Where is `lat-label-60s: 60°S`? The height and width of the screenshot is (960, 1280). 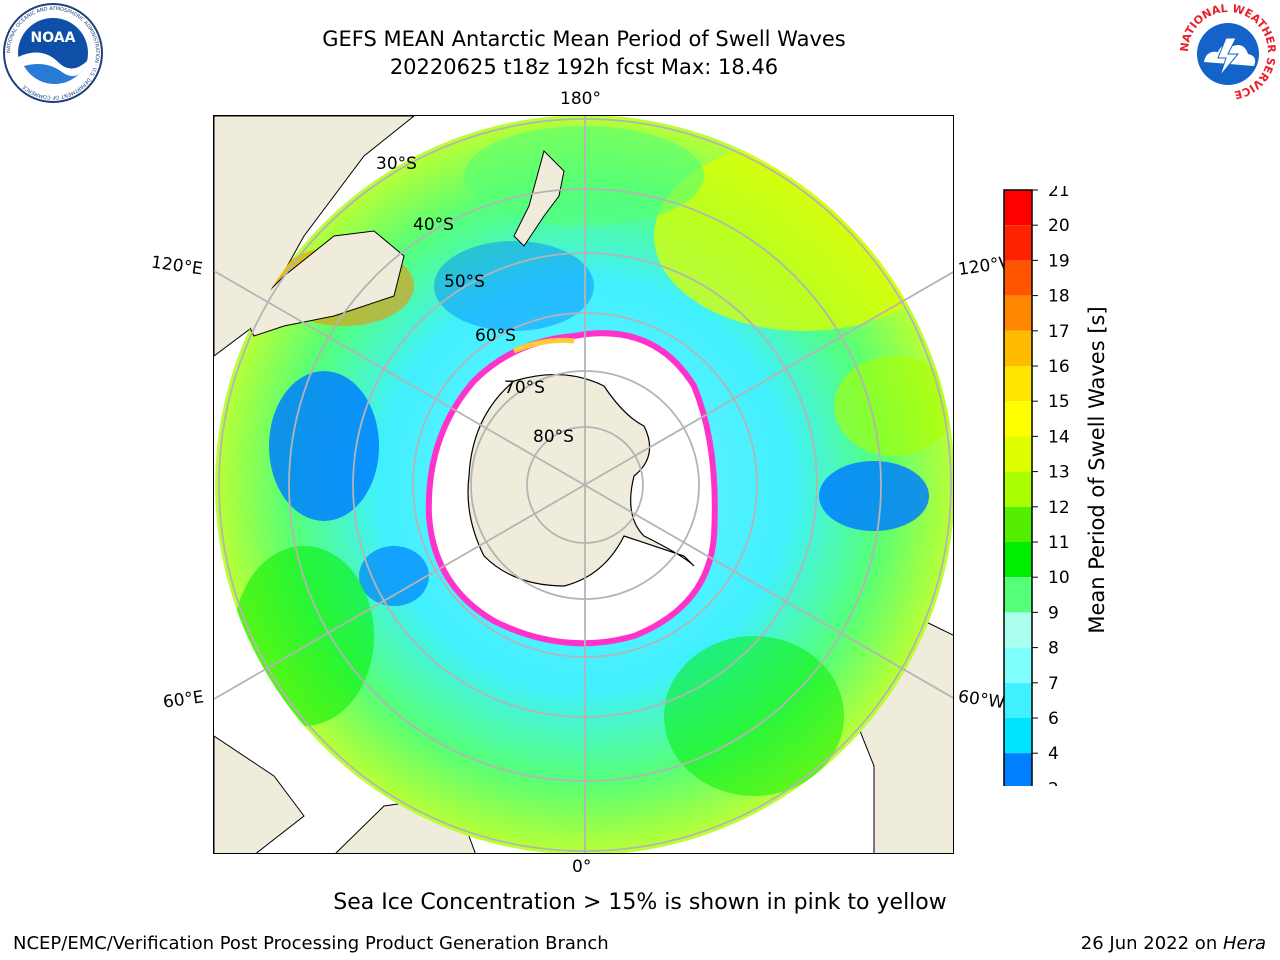
lat-label-60s: 60°S is located at coordinates (495, 336).